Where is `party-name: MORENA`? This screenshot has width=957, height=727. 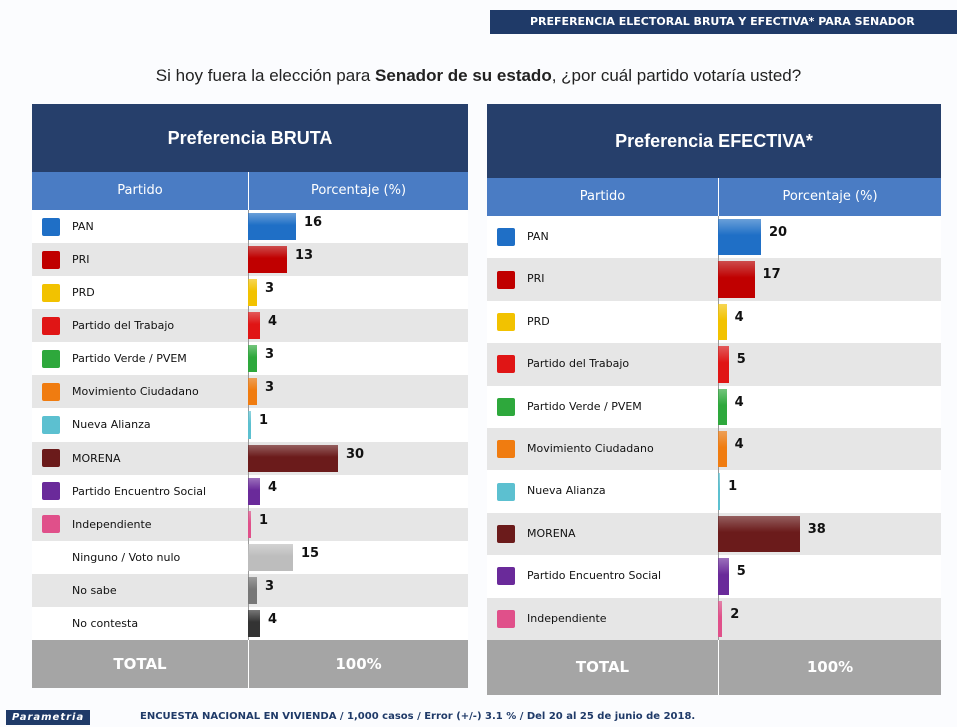
party-name: MORENA is located at coordinates (96, 458).